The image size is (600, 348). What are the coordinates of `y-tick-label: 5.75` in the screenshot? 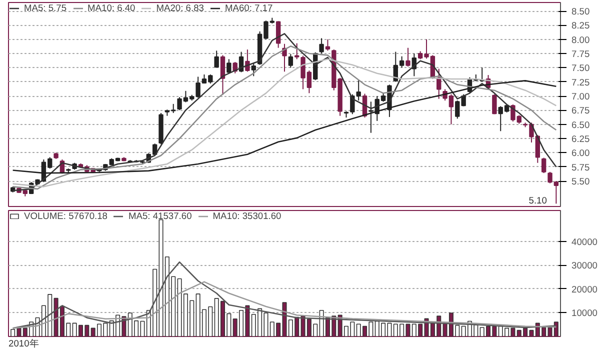 It's located at (581, 167).